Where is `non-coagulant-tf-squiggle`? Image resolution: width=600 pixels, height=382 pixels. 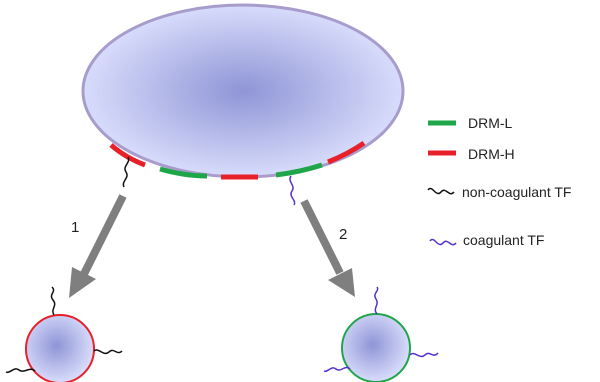
non-coagulant-tf-squiggle is located at coordinates (126, 172).